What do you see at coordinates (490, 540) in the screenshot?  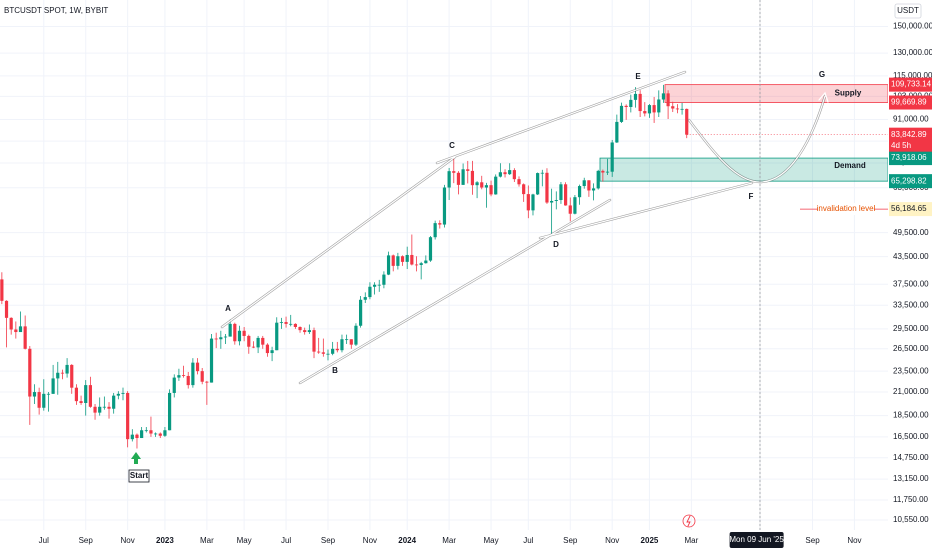 I see `x-tick-label: May` at bounding box center [490, 540].